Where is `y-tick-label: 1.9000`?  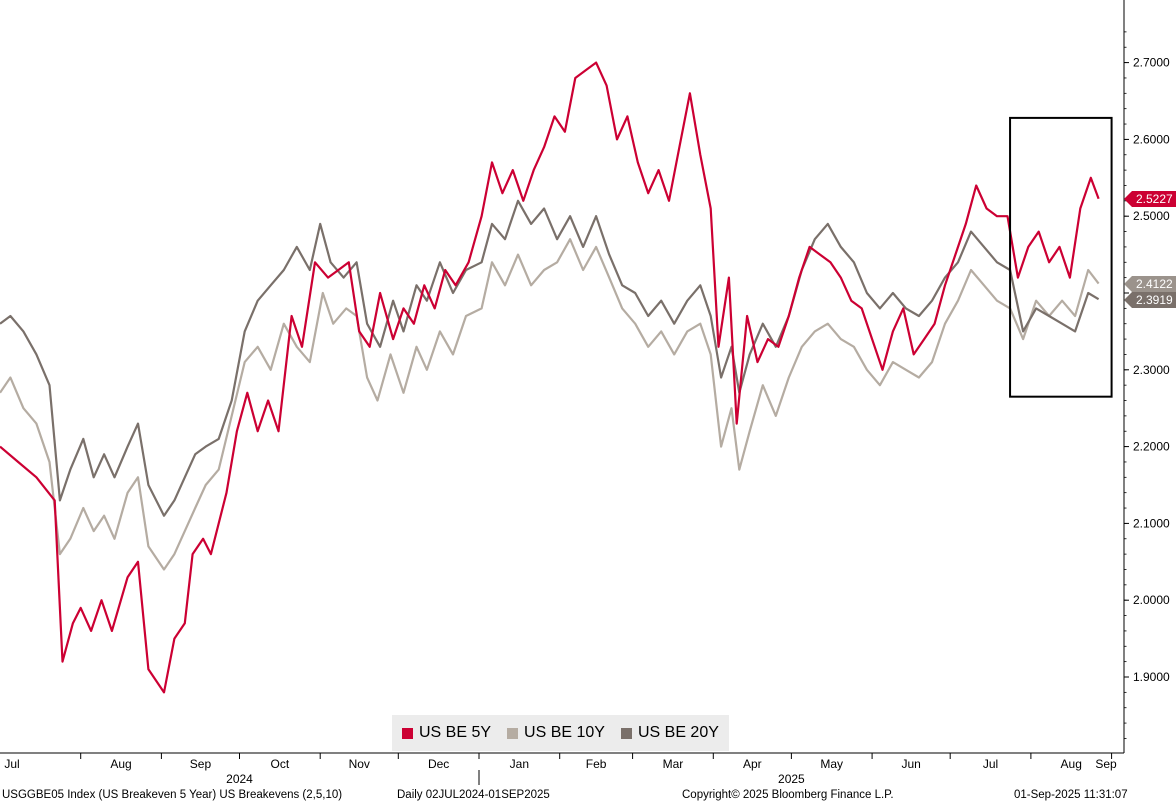
y-tick-label: 1.9000 is located at coordinates (1151, 677).